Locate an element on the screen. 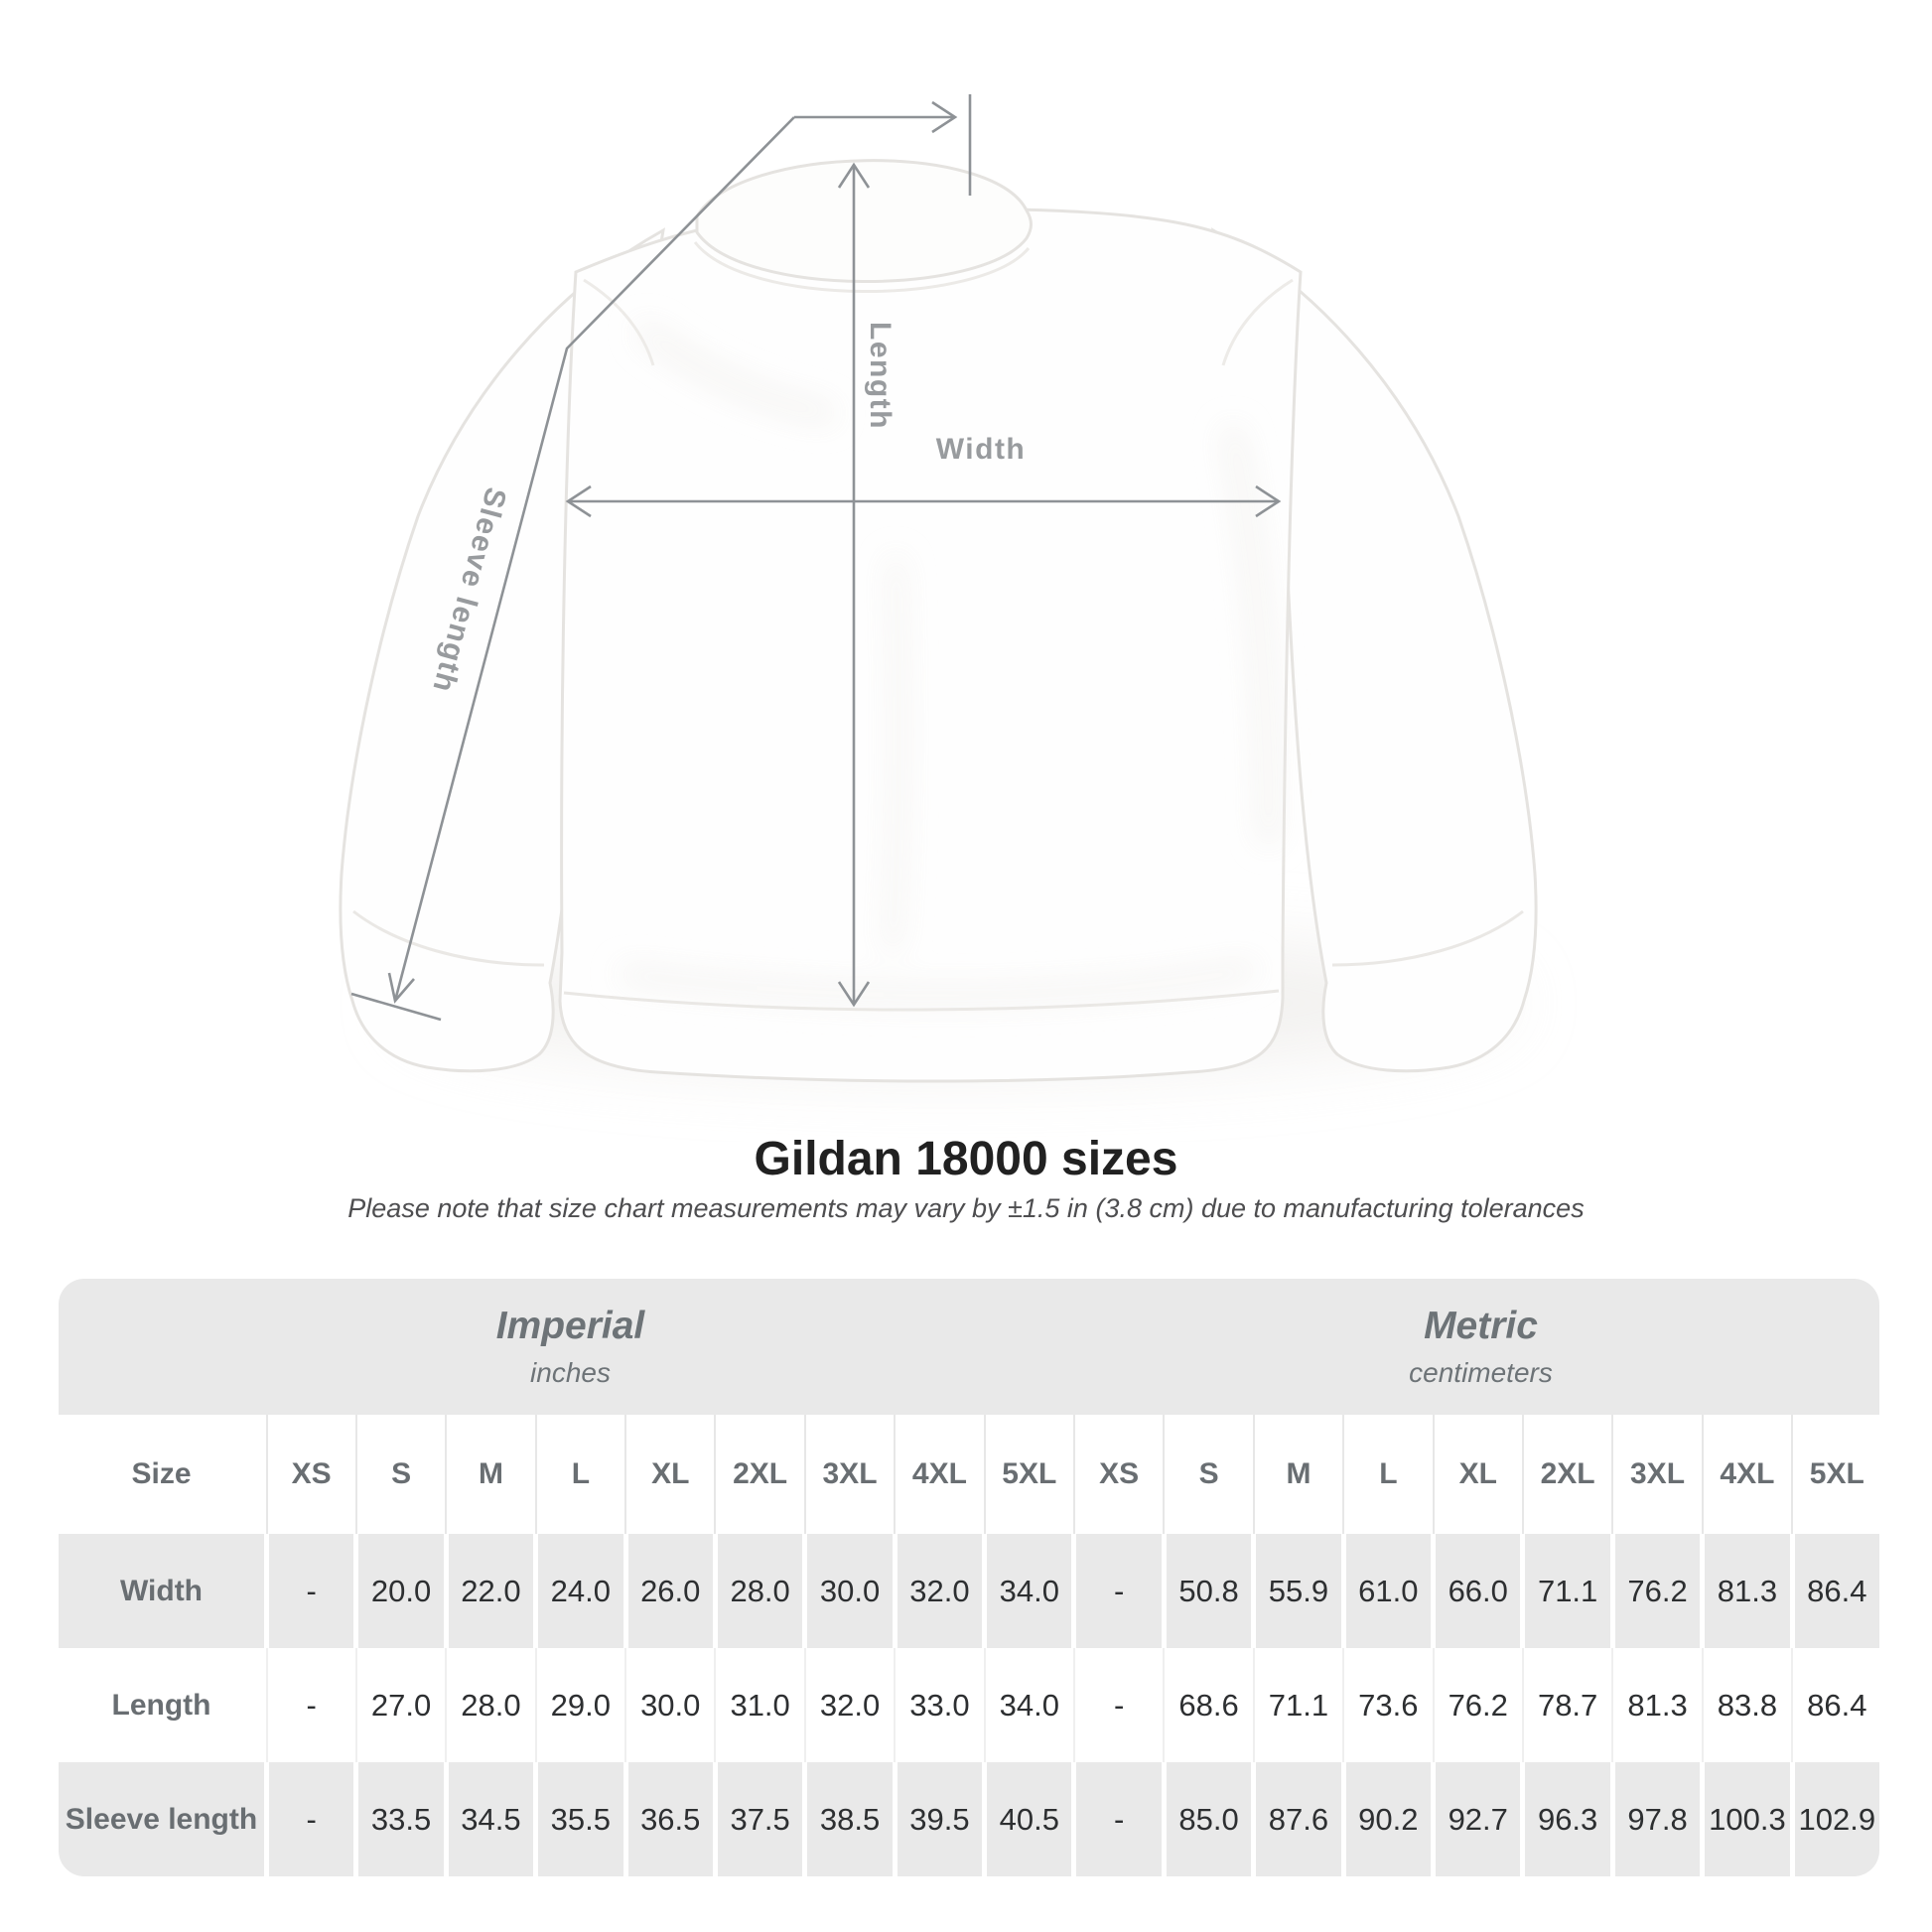 Image resolution: width=1932 pixels, height=1932 pixels. value-metric: 73.6 is located at coordinates (1387, 1705).